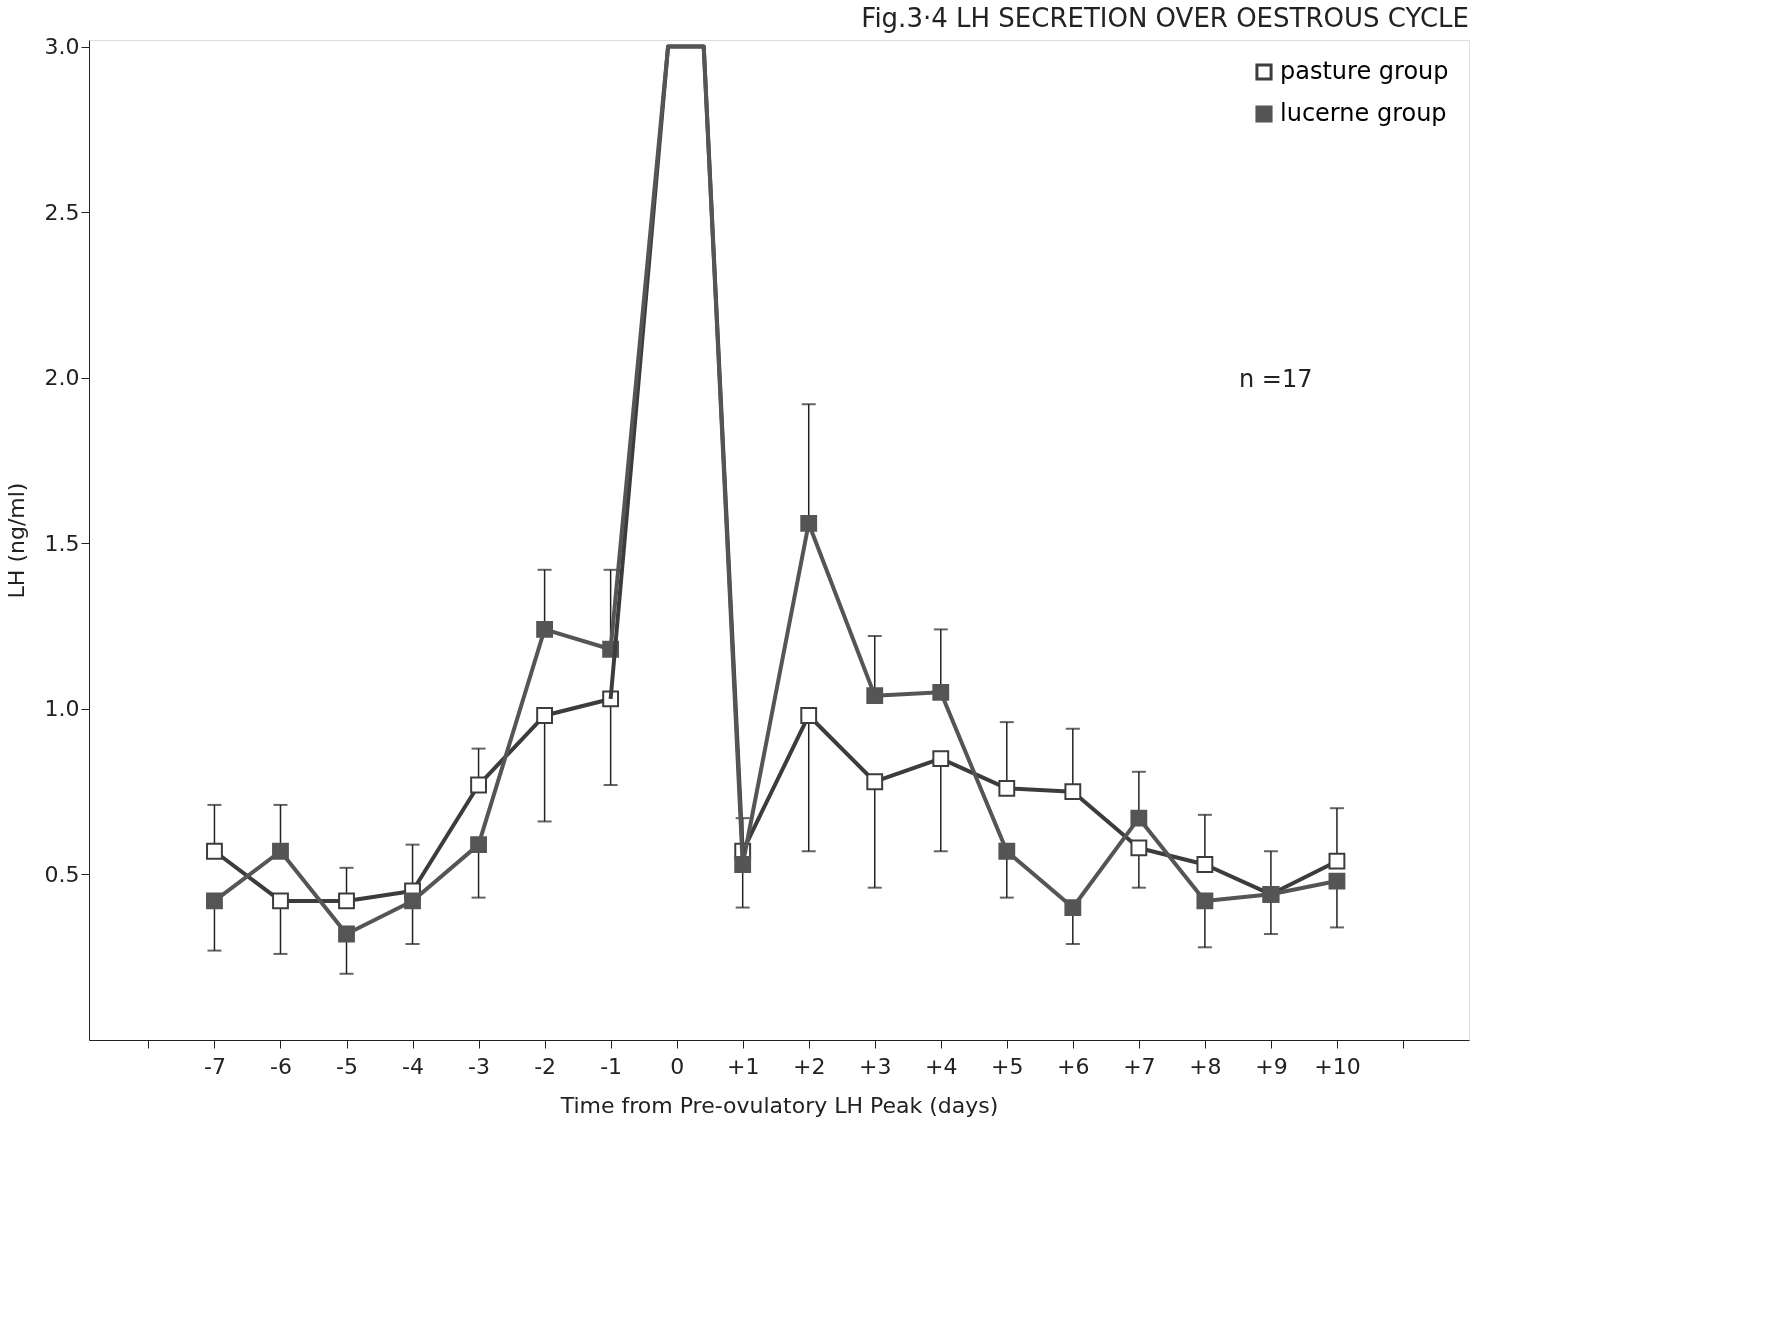  What do you see at coordinates (62, 378) in the screenshot?
I see `y-tick-label: 2.0` at bounding box center [62, 378].